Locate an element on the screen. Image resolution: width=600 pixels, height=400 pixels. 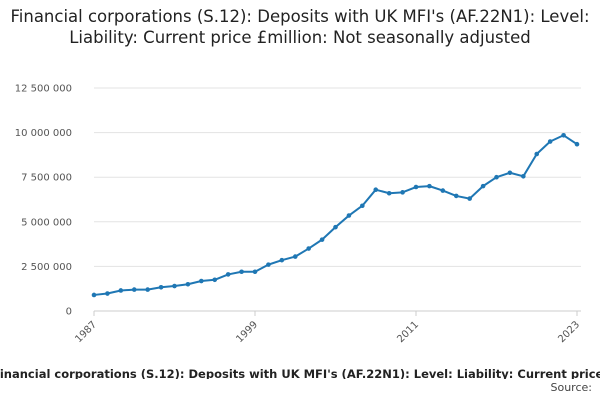
y-tick-label: 10 000 000 is located at coordinates (43, 133).